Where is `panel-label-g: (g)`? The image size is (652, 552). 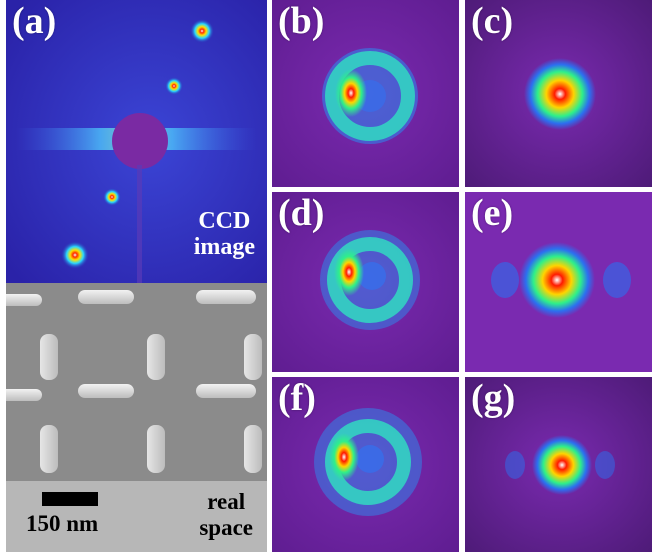
panel-label-g: (g) is located at coordinates (493, 398).